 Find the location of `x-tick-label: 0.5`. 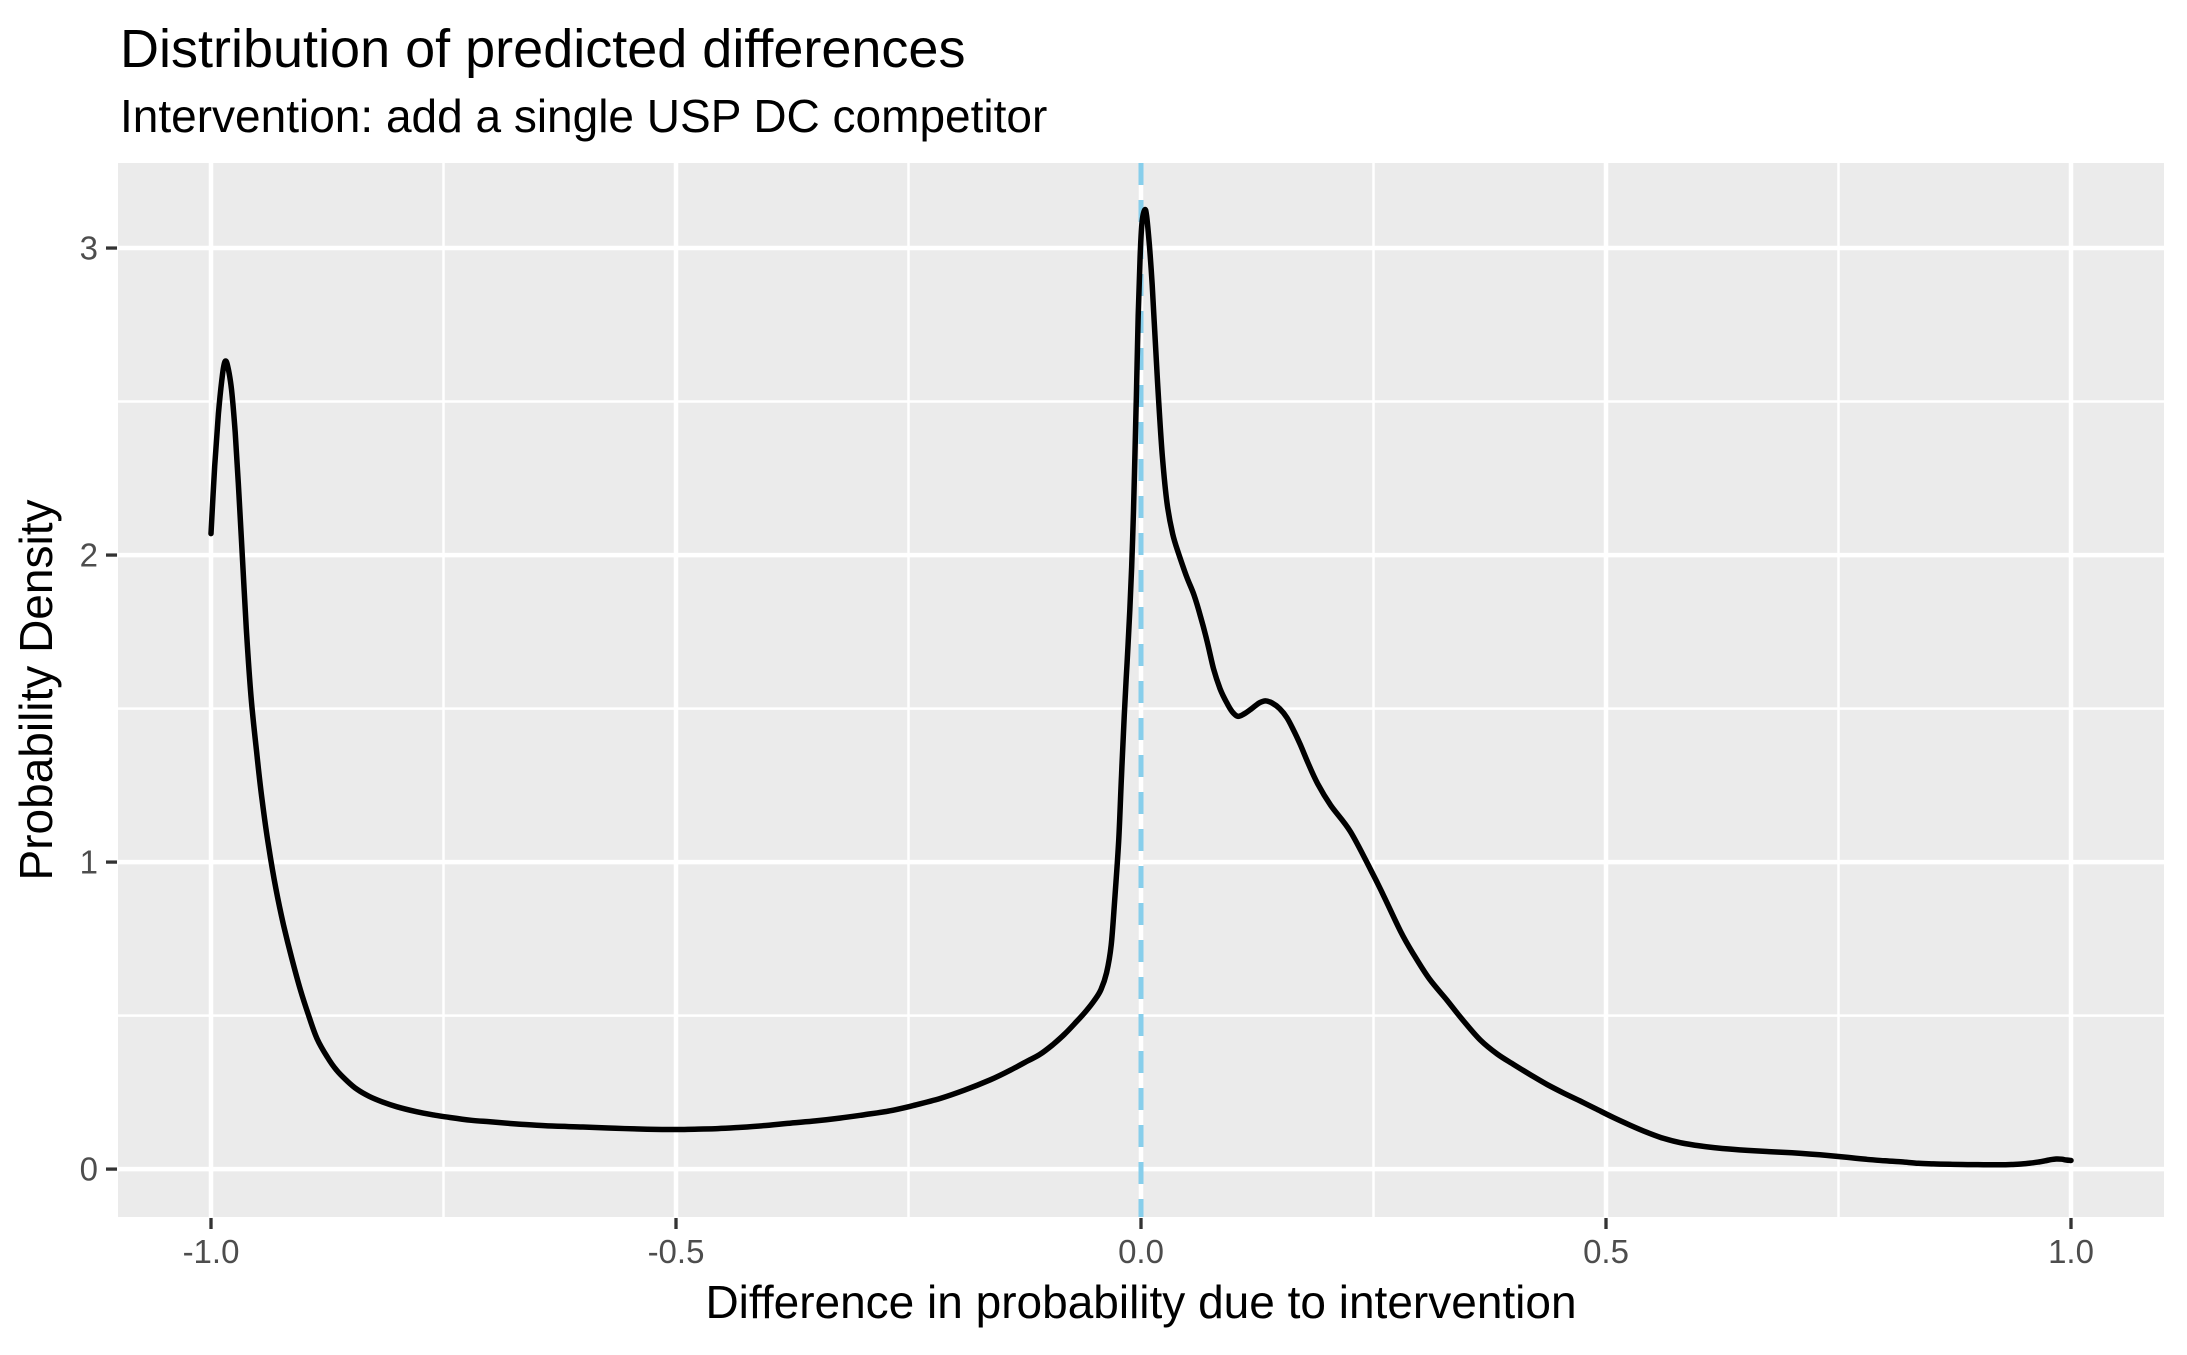

x-tick-label: 0.5 is located at coordinates (1606, 1251).